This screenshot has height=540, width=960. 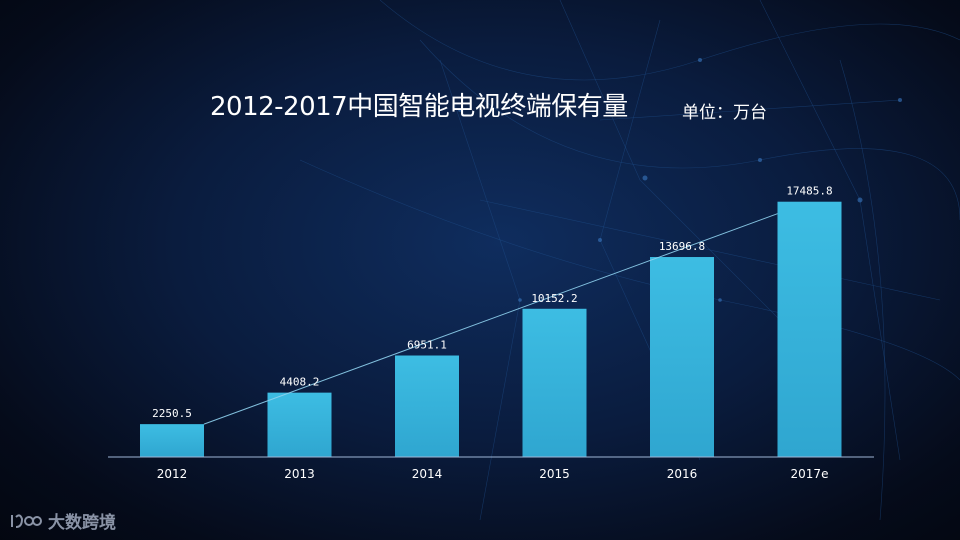 I want to click on unit-label: 单位：万台, so click(x=724, y=113).